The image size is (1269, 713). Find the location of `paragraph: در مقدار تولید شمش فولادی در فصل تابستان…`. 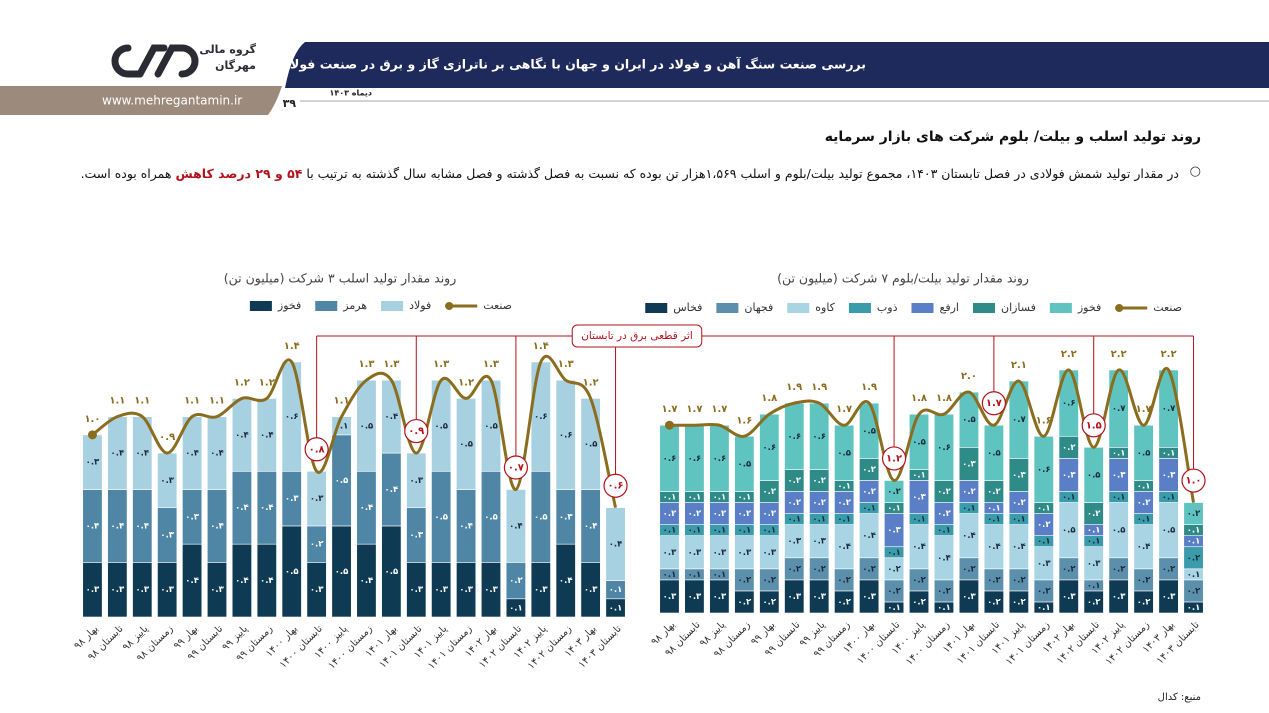

paragraph: در مقدار تولید شمش فولادی در فصل تابستان… is located at coordinates (624, 173).